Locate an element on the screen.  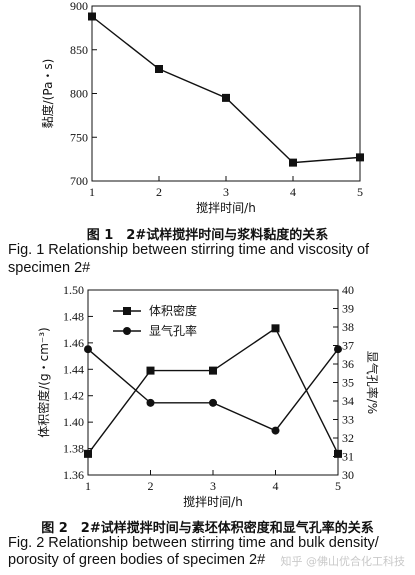
y-right-tick-label: 31 is located at coordinates (348, 457).